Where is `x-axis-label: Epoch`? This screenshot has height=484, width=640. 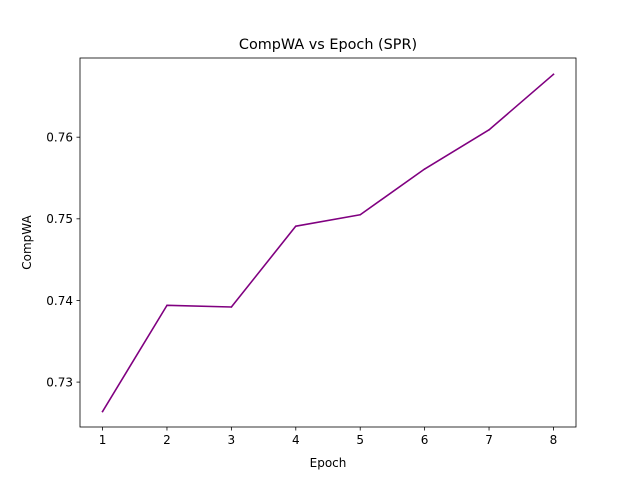
x-axis-label: Epoch is located at coordinates (328, 463).